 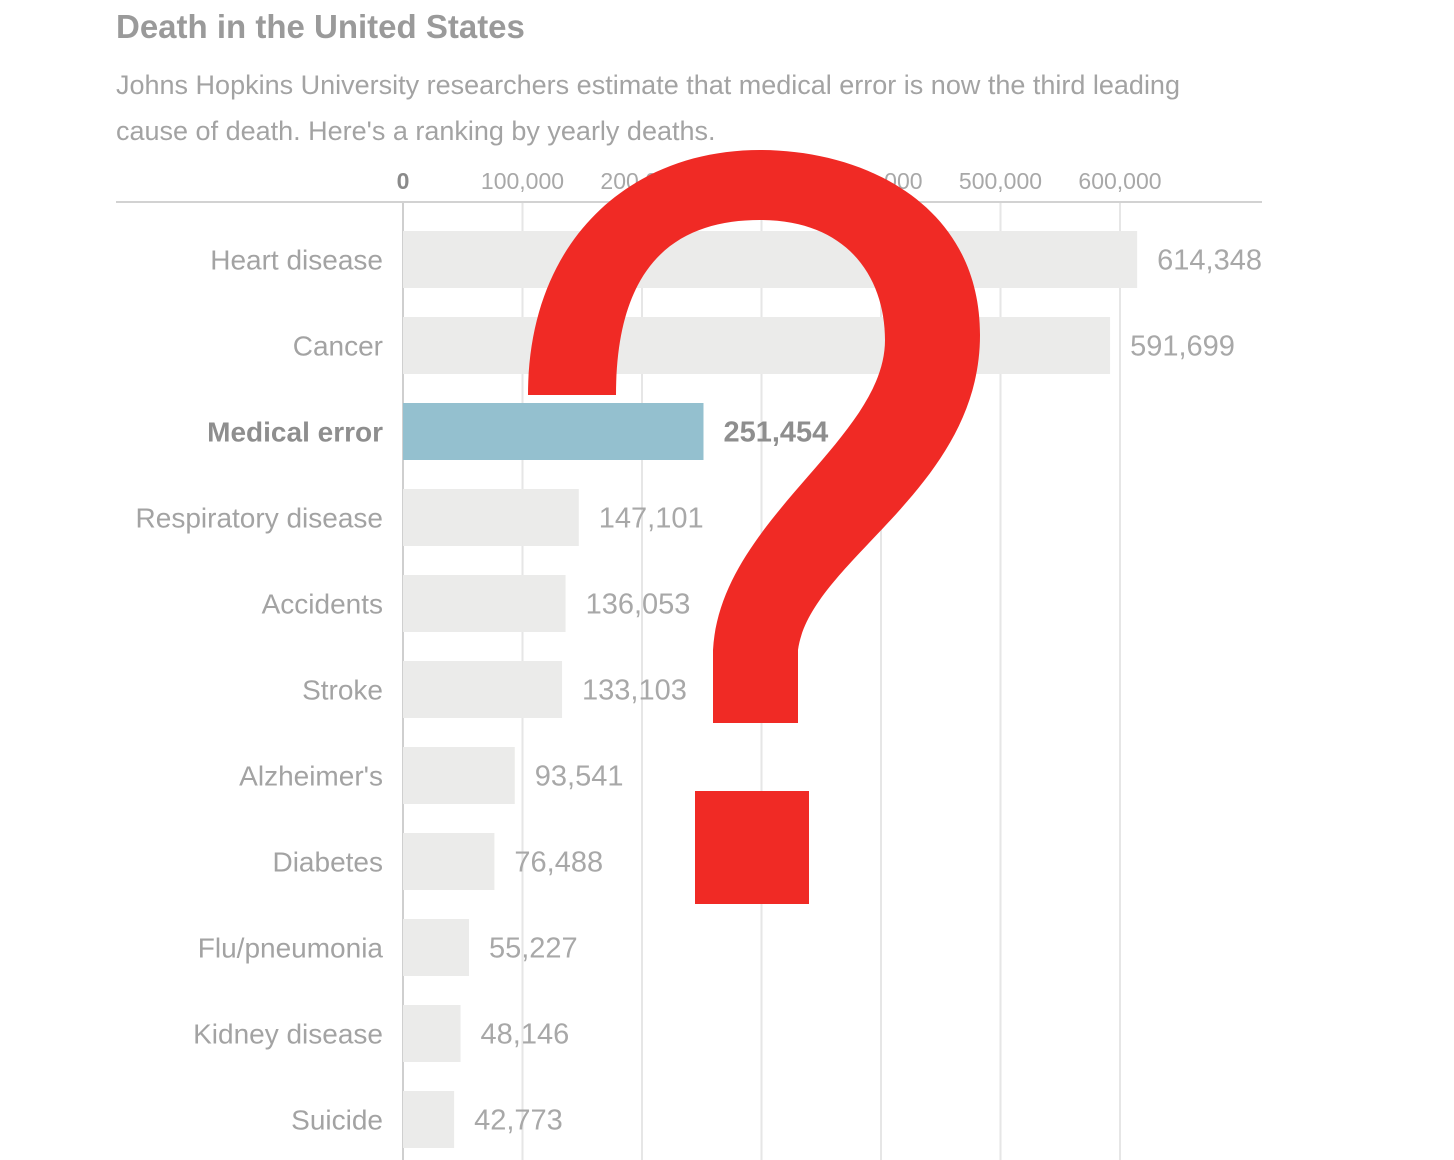 I want to click on value-label: 591,699, so click(x=1182, y=347).